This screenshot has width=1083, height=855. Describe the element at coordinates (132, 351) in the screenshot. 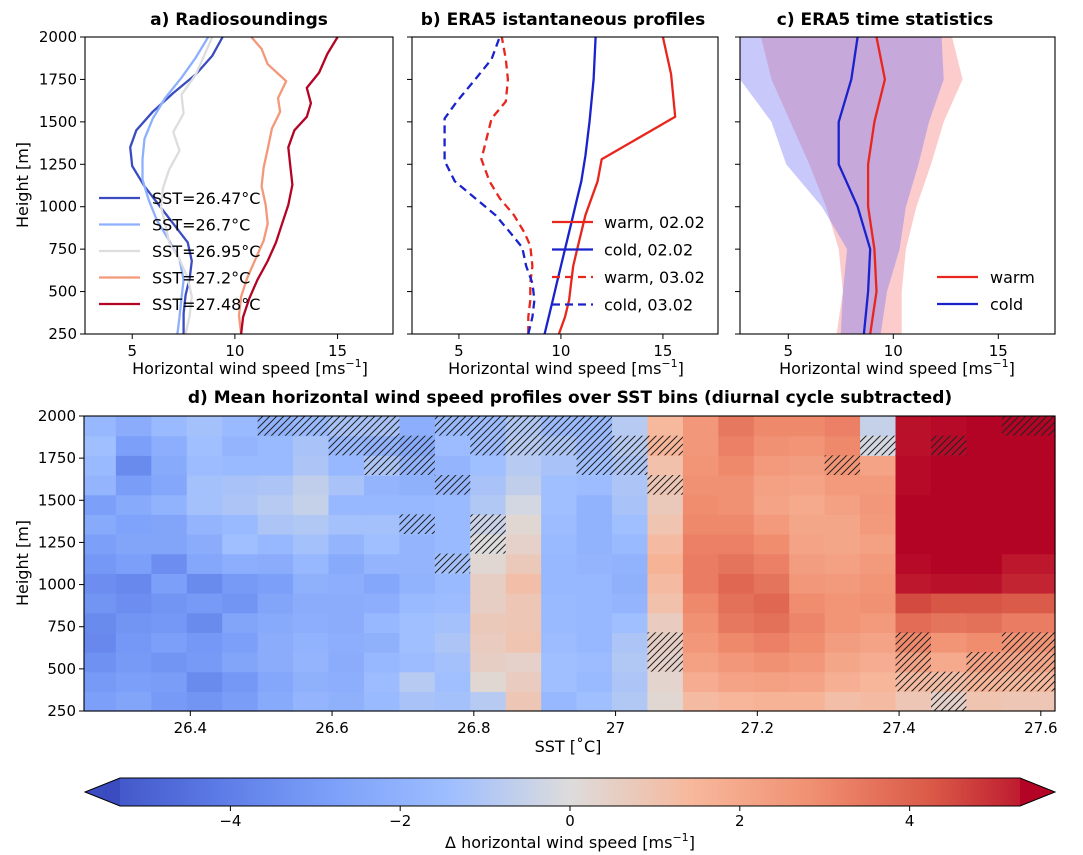

I see `x-tick-label: 5` at that location.